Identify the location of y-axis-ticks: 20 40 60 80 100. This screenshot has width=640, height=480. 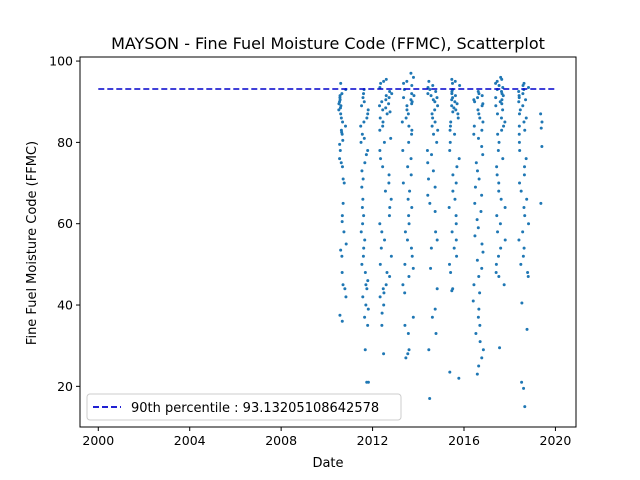
(64, 224).